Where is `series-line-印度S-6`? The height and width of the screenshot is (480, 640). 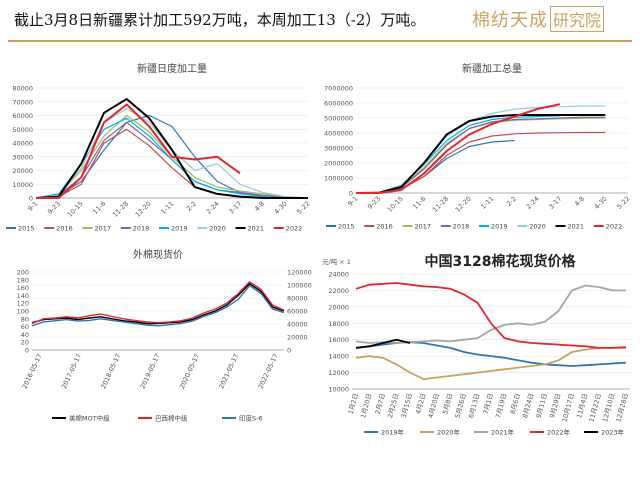
series-line-印度S-6 is located at coordinates (158, 306).